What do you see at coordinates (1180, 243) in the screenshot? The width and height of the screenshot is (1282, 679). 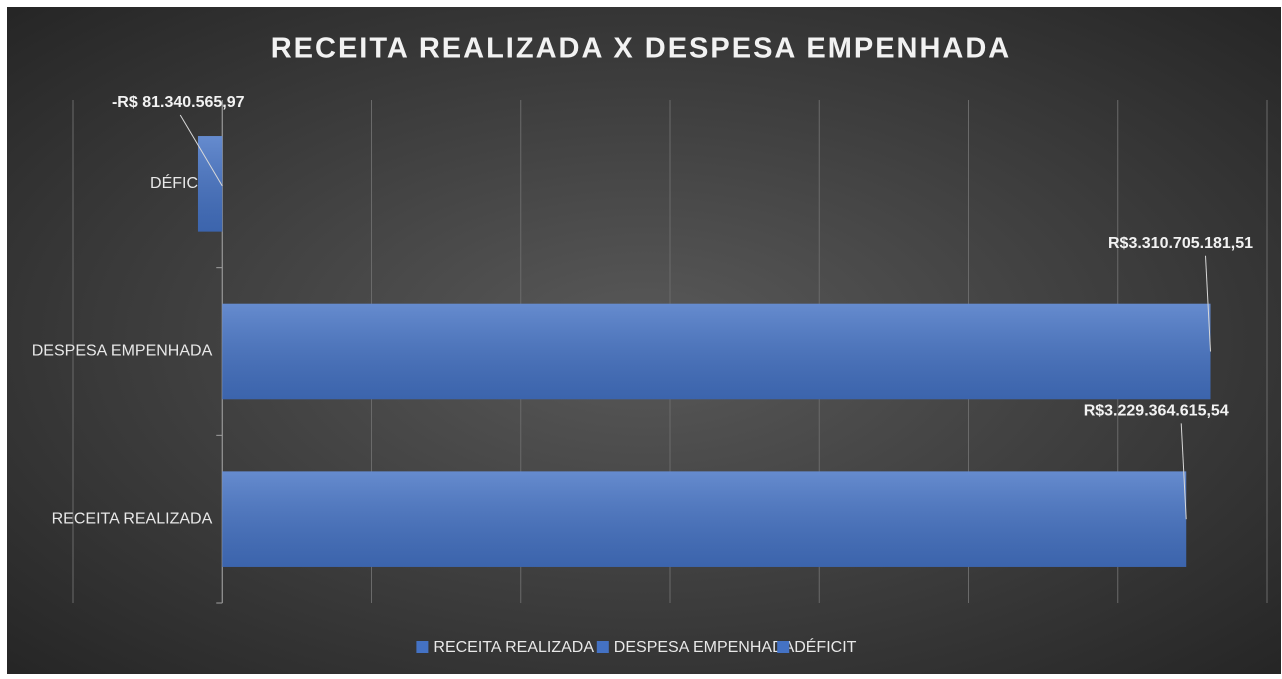 I see `data-label: R$3.310.705.181,51` at bounding box center [1180, 243].